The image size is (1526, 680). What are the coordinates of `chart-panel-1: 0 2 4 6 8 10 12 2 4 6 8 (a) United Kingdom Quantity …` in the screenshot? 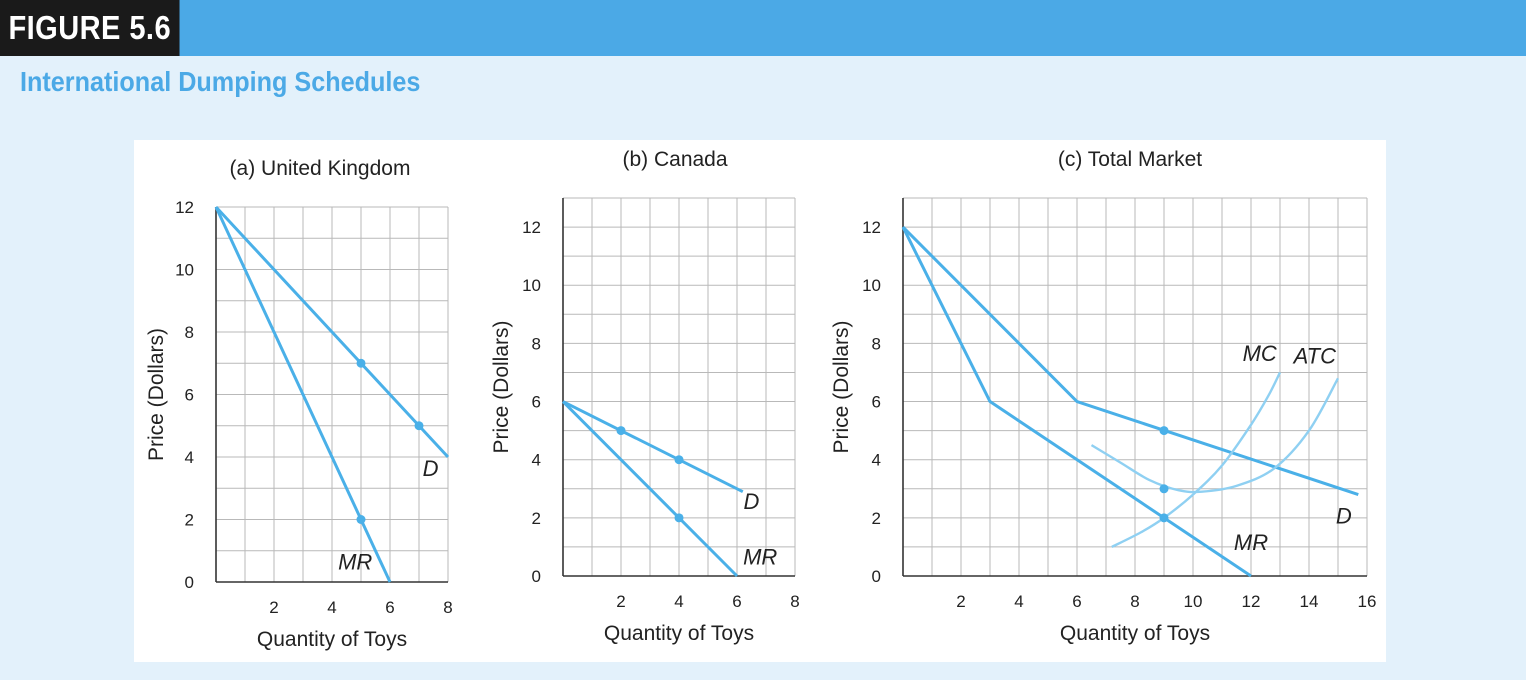 It's located at (299, 404).